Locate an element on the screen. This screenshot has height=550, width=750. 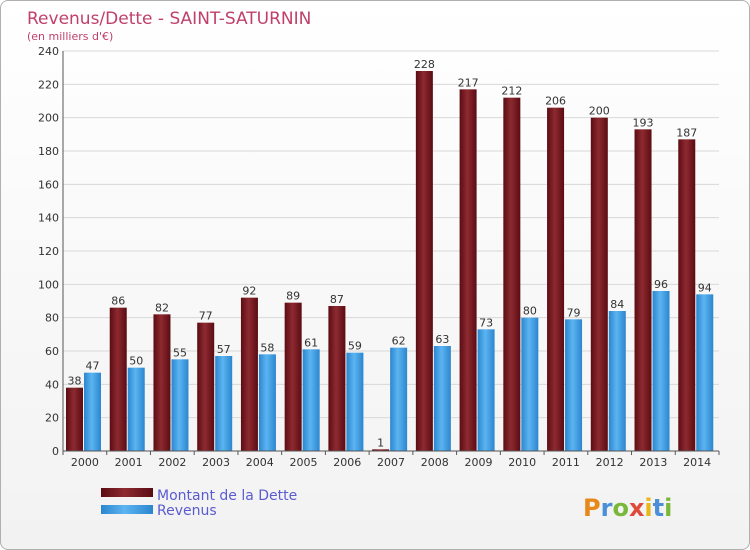
x-tick-label: 2013 is located at coordinates (653, 462).